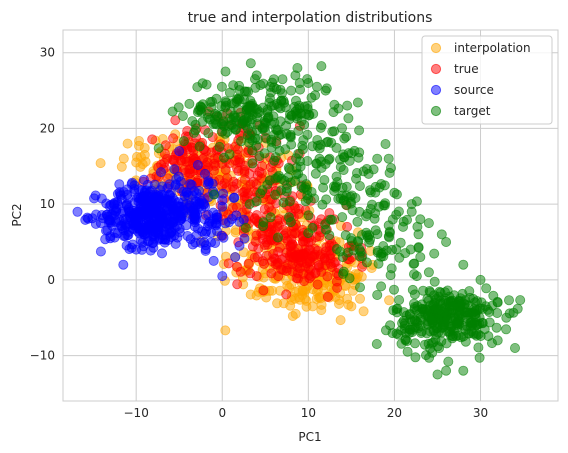 This screenshot has height=453, width=568. Describe the element at coordinates (308, 413) in the screenshot. I see `x-tick-label: 10` at that location.